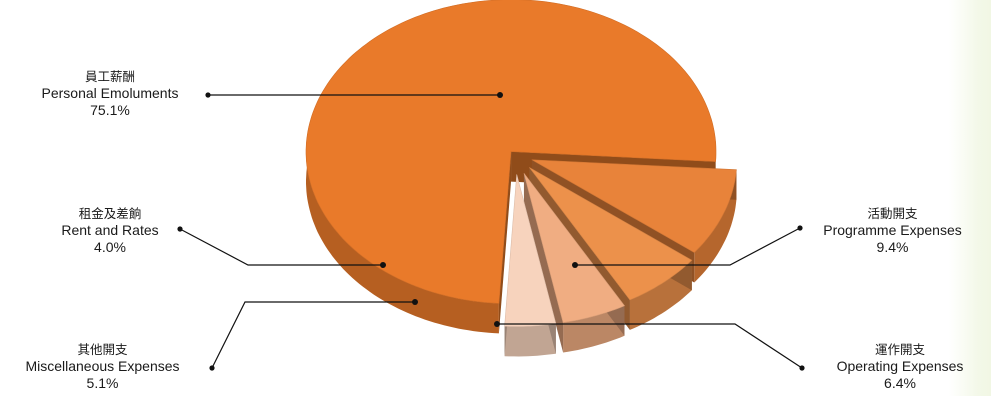 This screenshot has width=991, height=396. I want to click on label-value: 6.4%, so click(900, 383).